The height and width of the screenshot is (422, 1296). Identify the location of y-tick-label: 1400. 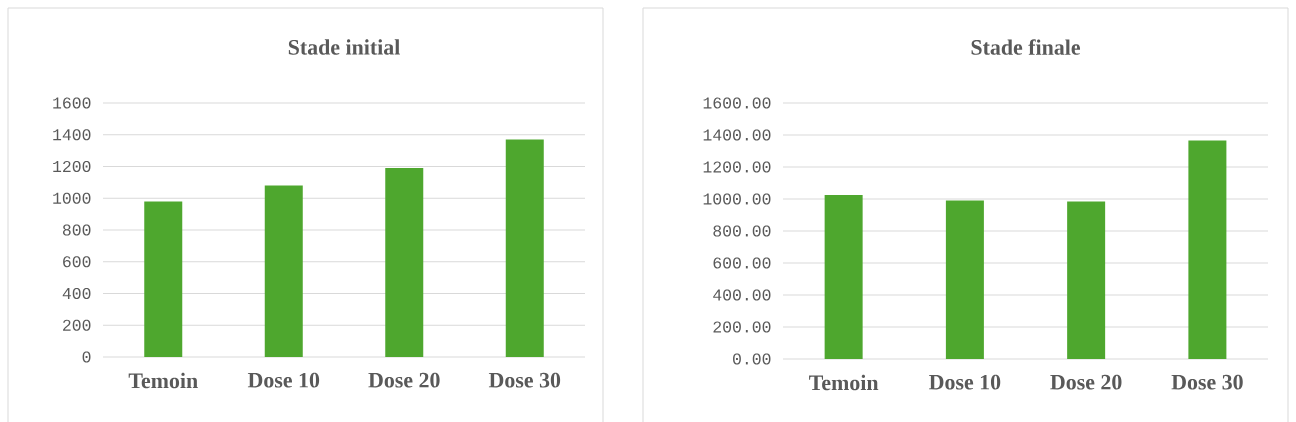
(72, 135).